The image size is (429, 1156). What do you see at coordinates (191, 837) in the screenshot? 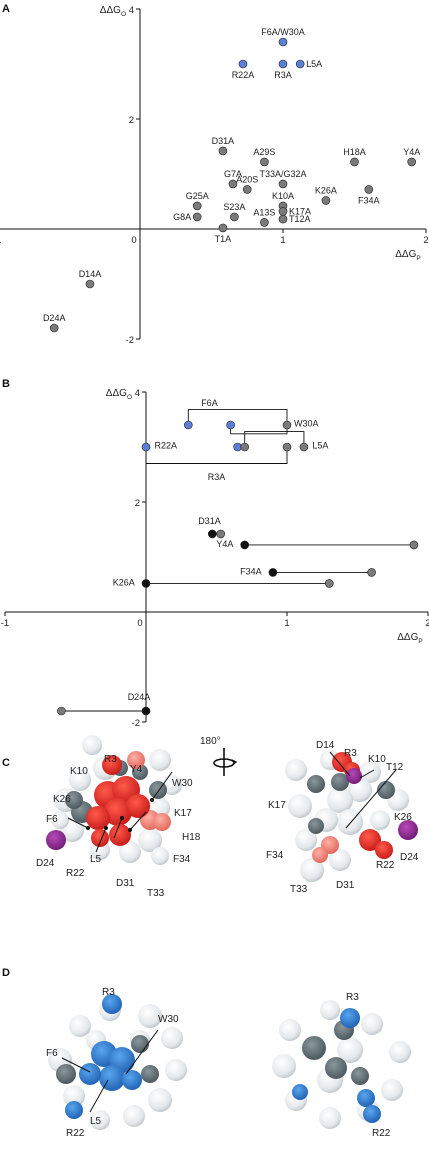
I see `res-label: H18` at bounding box center [191, 837].